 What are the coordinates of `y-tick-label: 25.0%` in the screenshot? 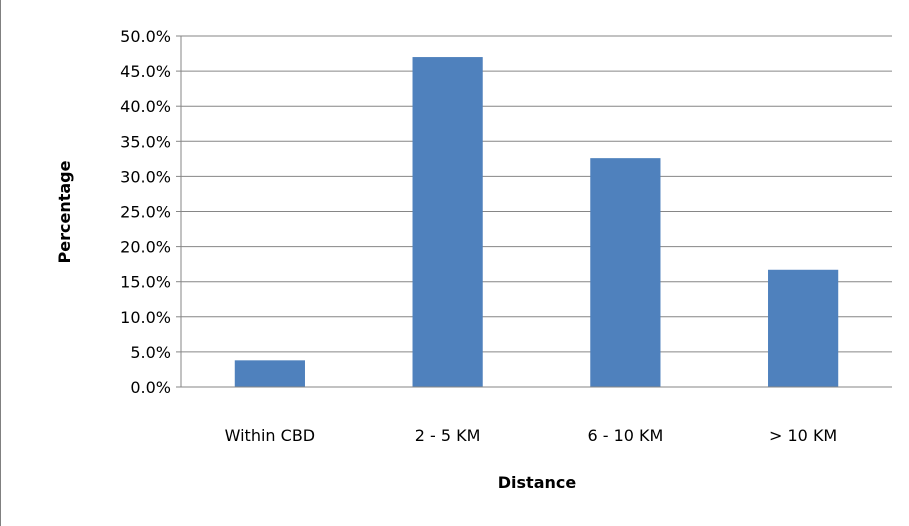 It's located at (145, 212).